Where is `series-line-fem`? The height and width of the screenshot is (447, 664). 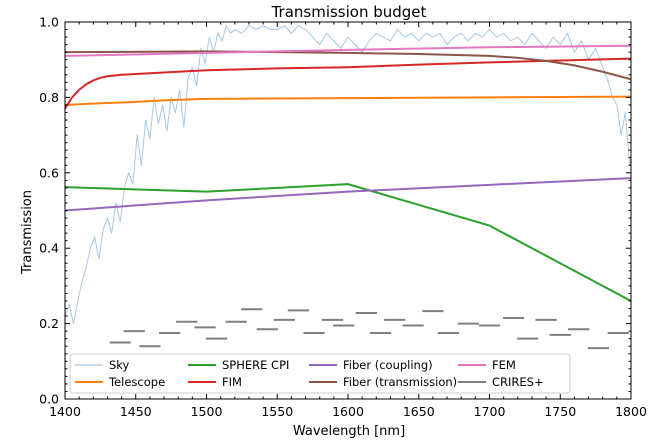 series-line-fem is located at coordinates (348, 50).